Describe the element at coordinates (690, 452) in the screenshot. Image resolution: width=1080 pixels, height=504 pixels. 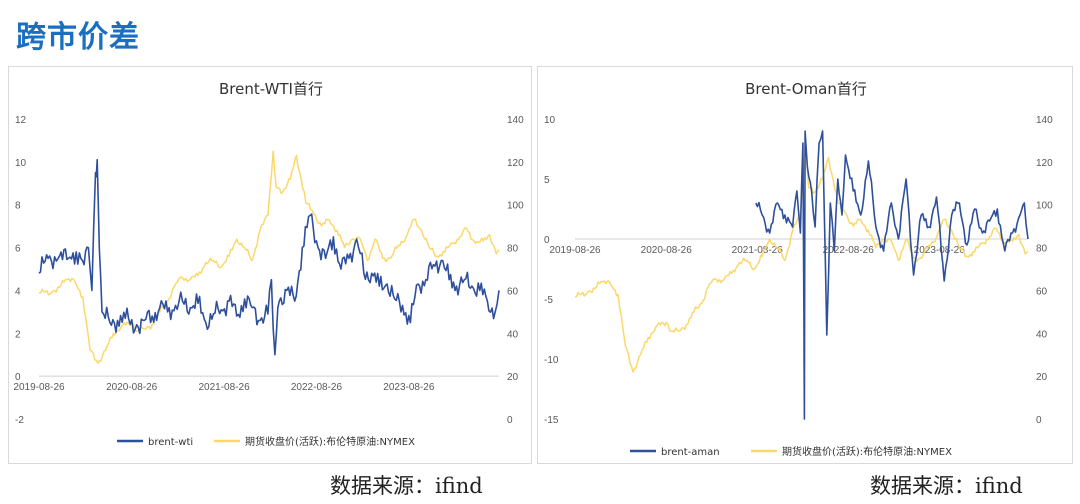
I see `legend-label: brent-aman` at that location.